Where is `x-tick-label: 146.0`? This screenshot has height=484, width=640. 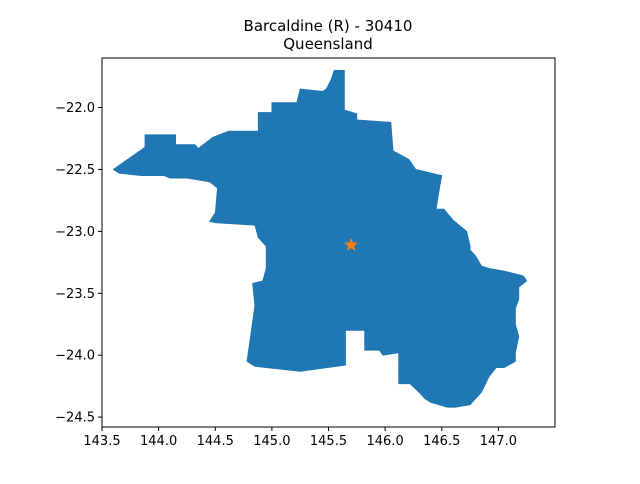 x-tick-label: 146.0 is located at coordinates (385, 441).